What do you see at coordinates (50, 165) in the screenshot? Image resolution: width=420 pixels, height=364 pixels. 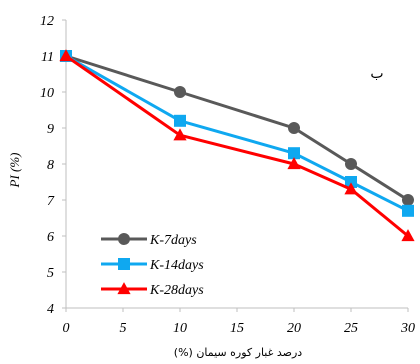 I see `y-tick-label: 8` at bounding box center [50, 165].